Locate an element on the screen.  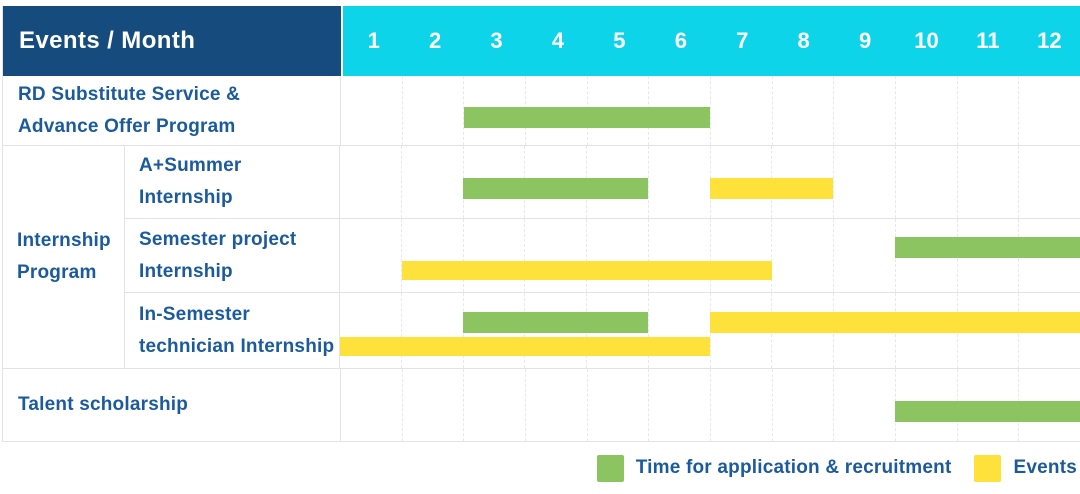
chart-area-in-semester-technician is located at coordinates (710, 330).